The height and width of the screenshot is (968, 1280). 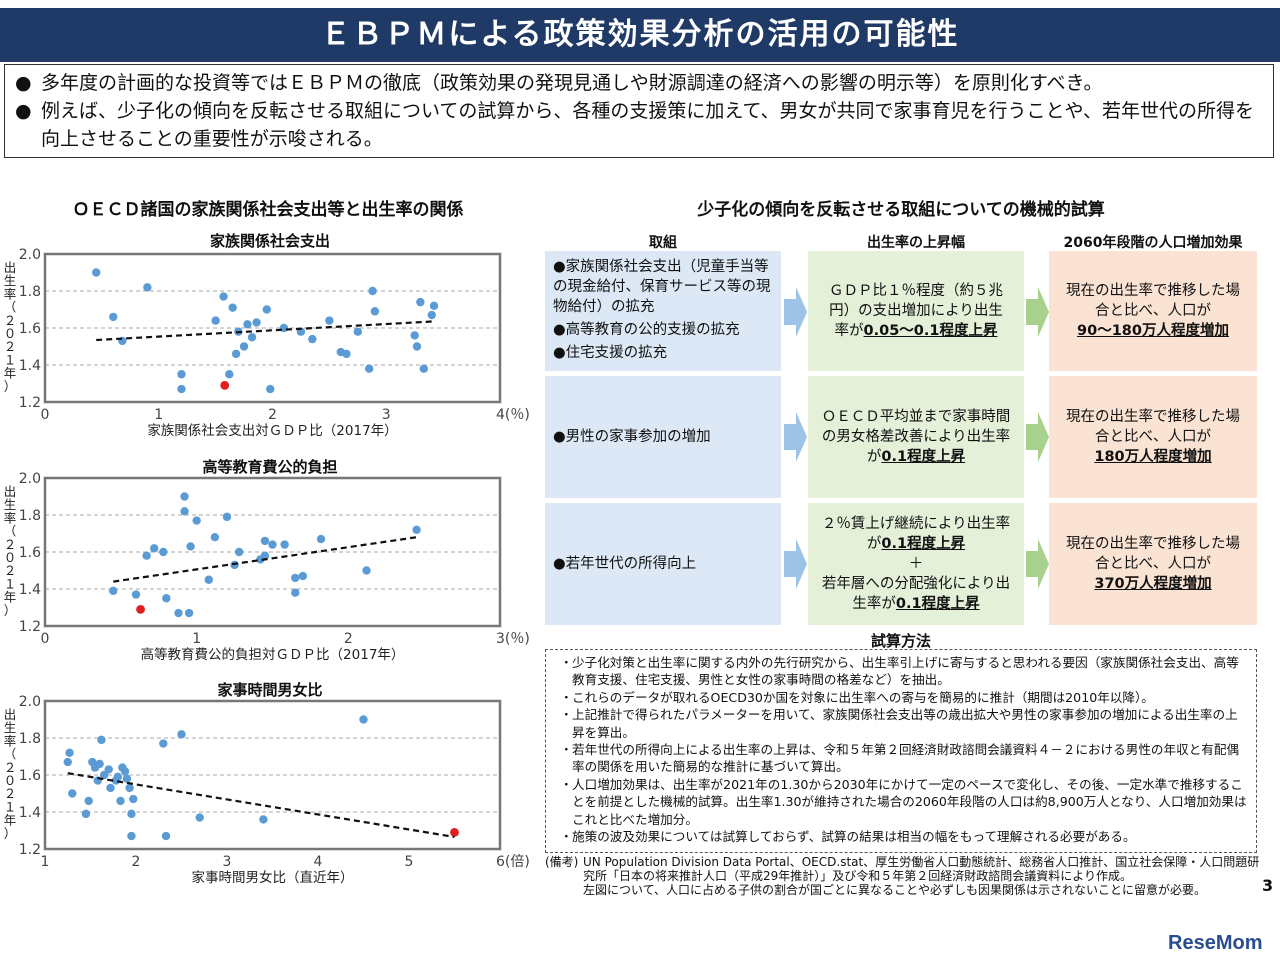 What do you see at coordinates (640, 35) in the screenshot?
I see `page-title: ＥＢＰＭによる政策効果分析の活用の可能性` at bounding box center [640, 35].